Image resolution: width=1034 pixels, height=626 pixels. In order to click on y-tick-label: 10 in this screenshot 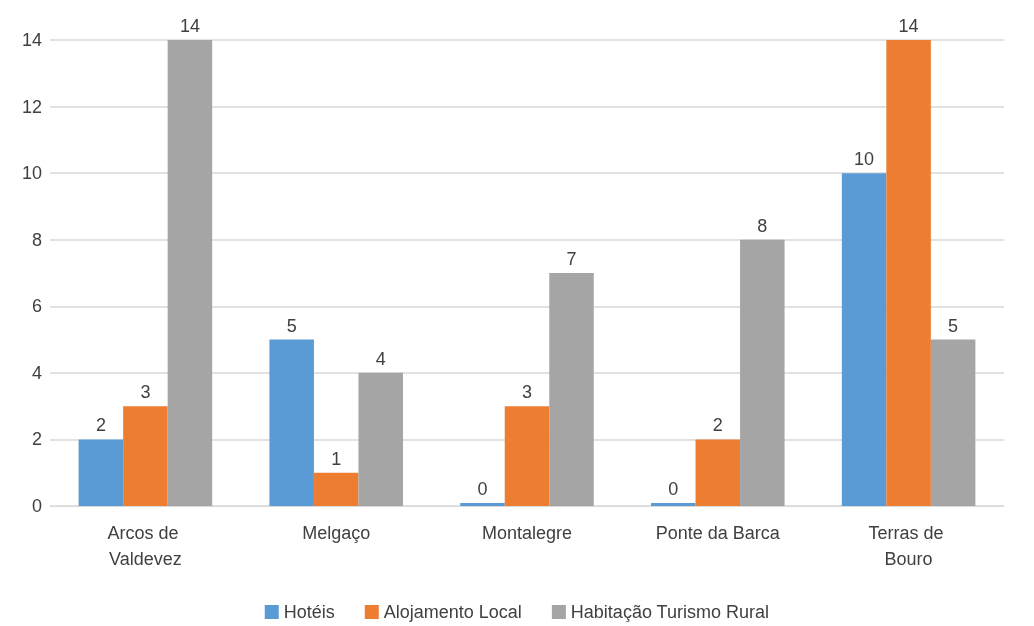, I will do `click(31, 173)`.